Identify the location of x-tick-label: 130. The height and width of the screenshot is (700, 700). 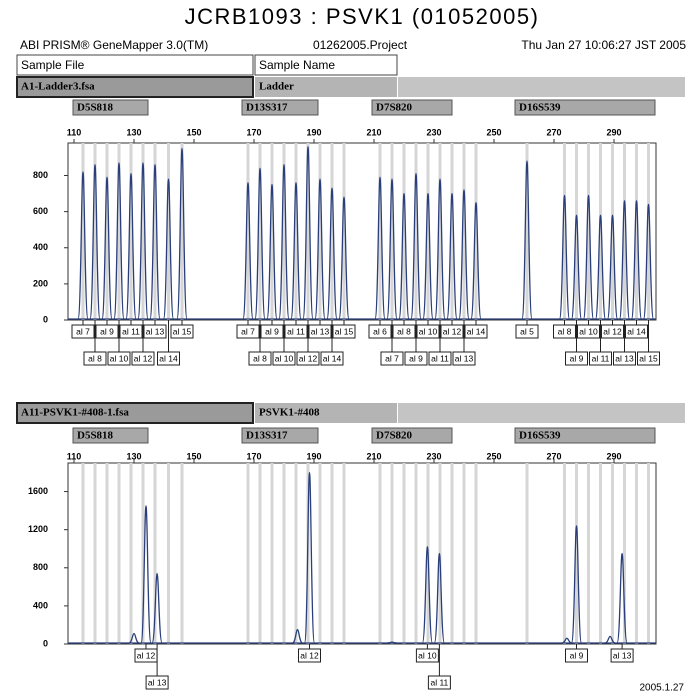
(133, 456).